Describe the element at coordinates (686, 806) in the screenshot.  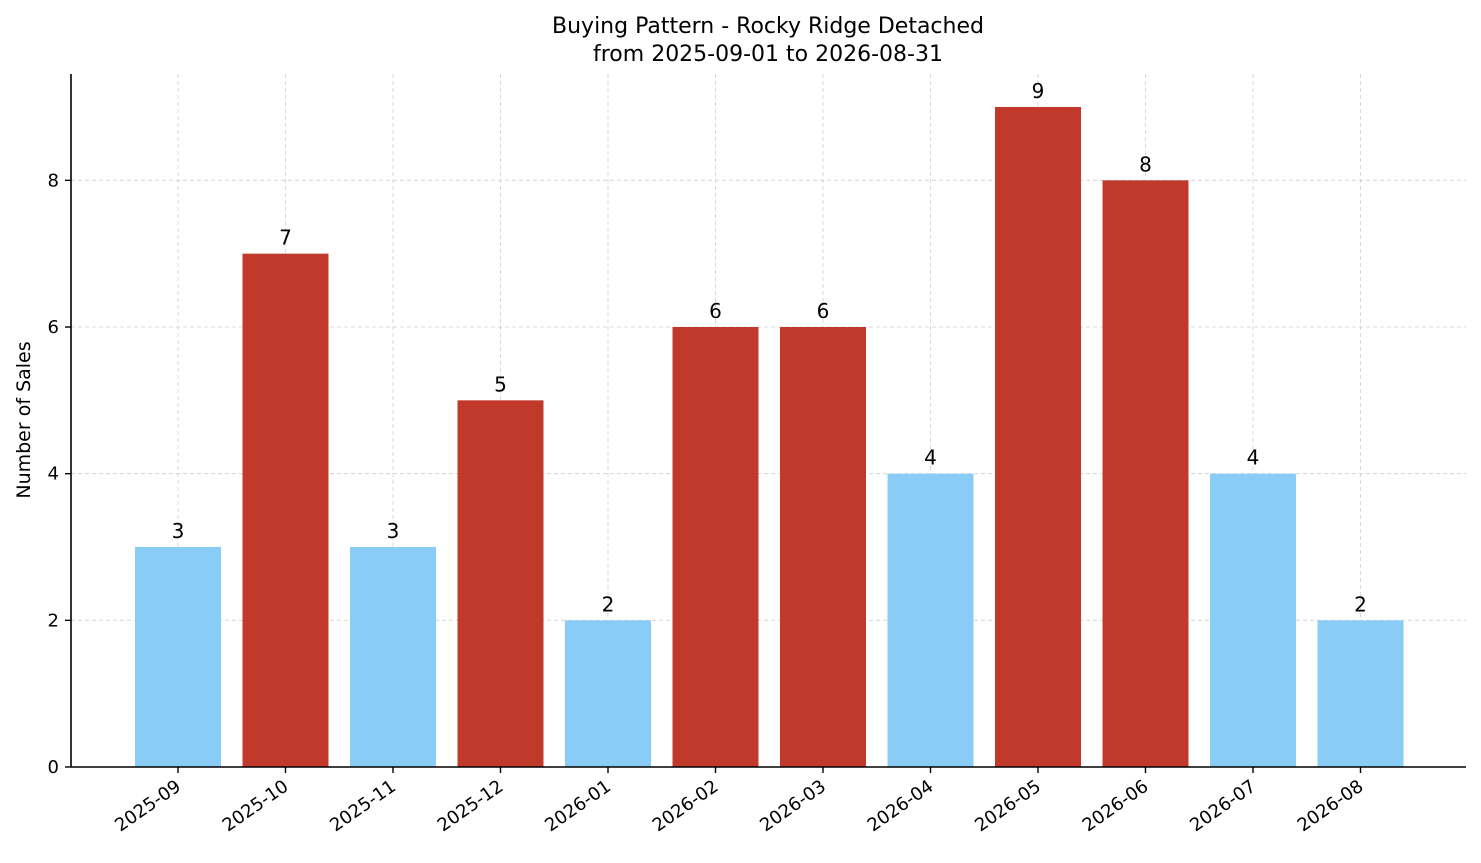
I see `x-tick-label-2026-02: 2026-02` at that location.